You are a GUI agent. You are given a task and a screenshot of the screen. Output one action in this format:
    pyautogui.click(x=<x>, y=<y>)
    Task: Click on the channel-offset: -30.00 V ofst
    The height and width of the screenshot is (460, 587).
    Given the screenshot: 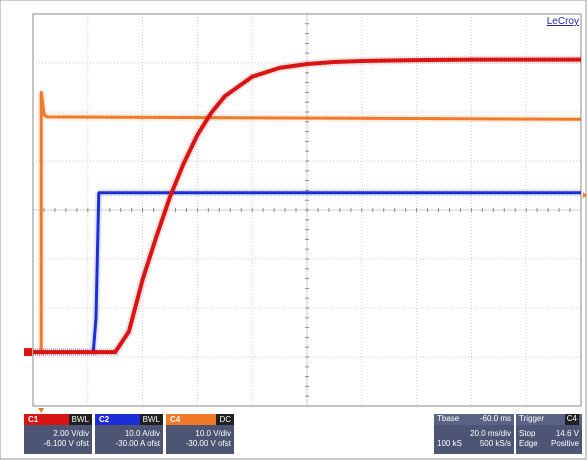 What is the action you would take?
    pyautogui.click(x=208, y=443)
    